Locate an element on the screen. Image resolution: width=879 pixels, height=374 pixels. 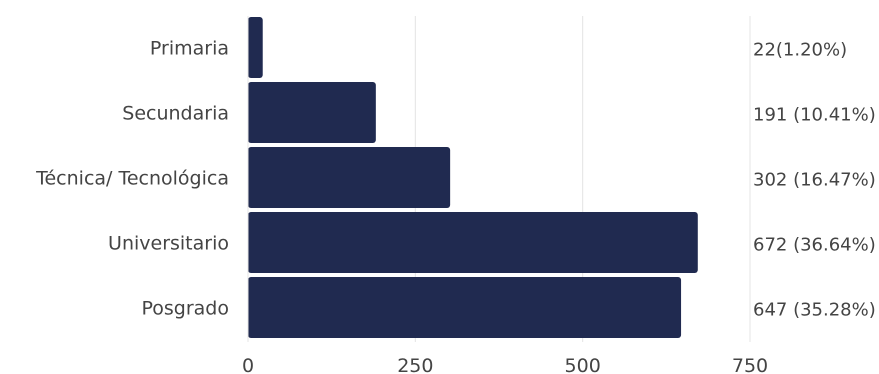
category-label: Universitario is located at coordinates (168, 244).